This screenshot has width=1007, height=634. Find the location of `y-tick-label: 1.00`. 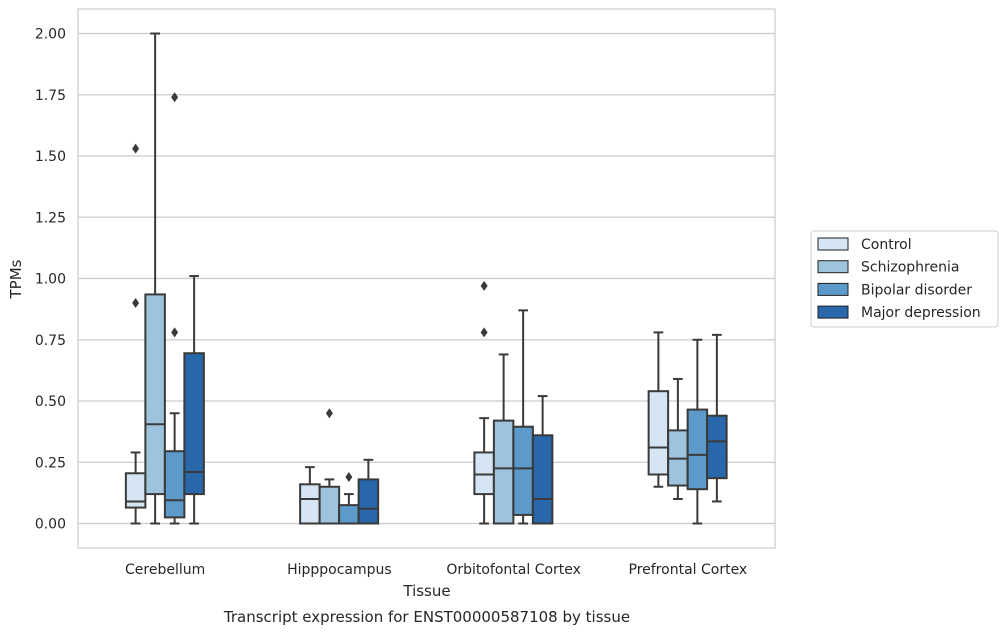

y-tick-label: 1.00 is located at coordinates (50, 280).